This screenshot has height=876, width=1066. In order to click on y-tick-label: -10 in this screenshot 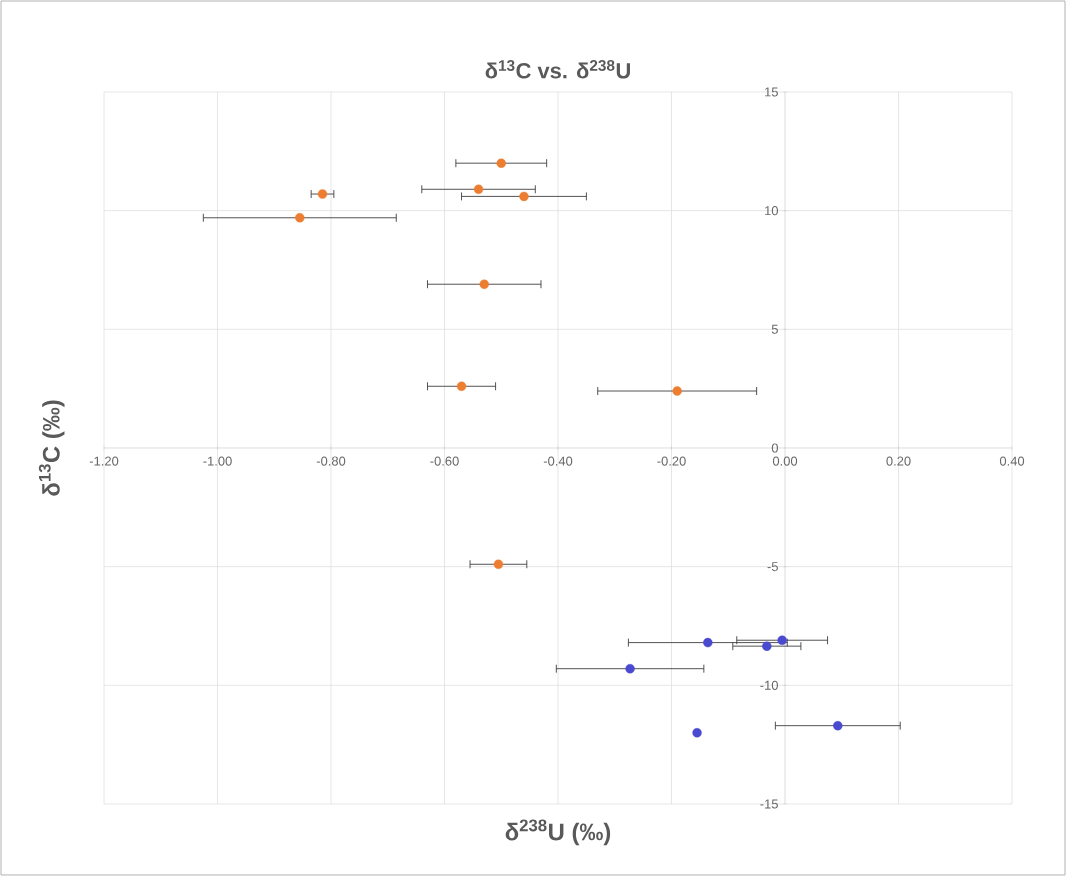, I will do `click(769, 685)`.